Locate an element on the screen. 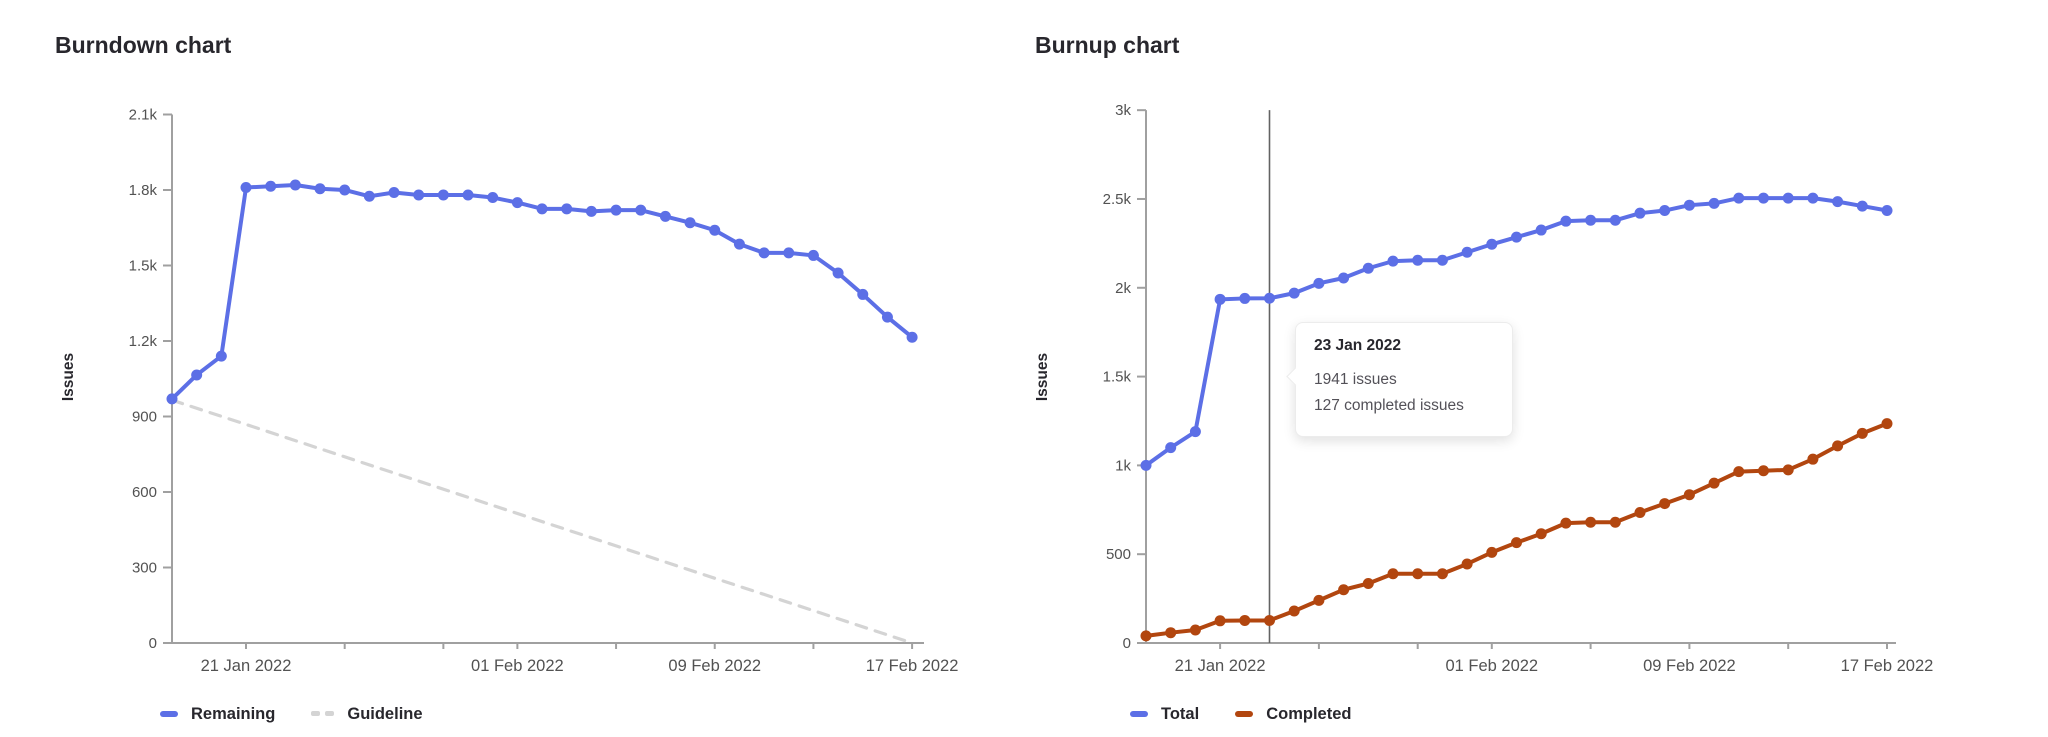 The image size is (2048, 737). remaining-legend-label: Remaining is located at coordinates (233, 713).